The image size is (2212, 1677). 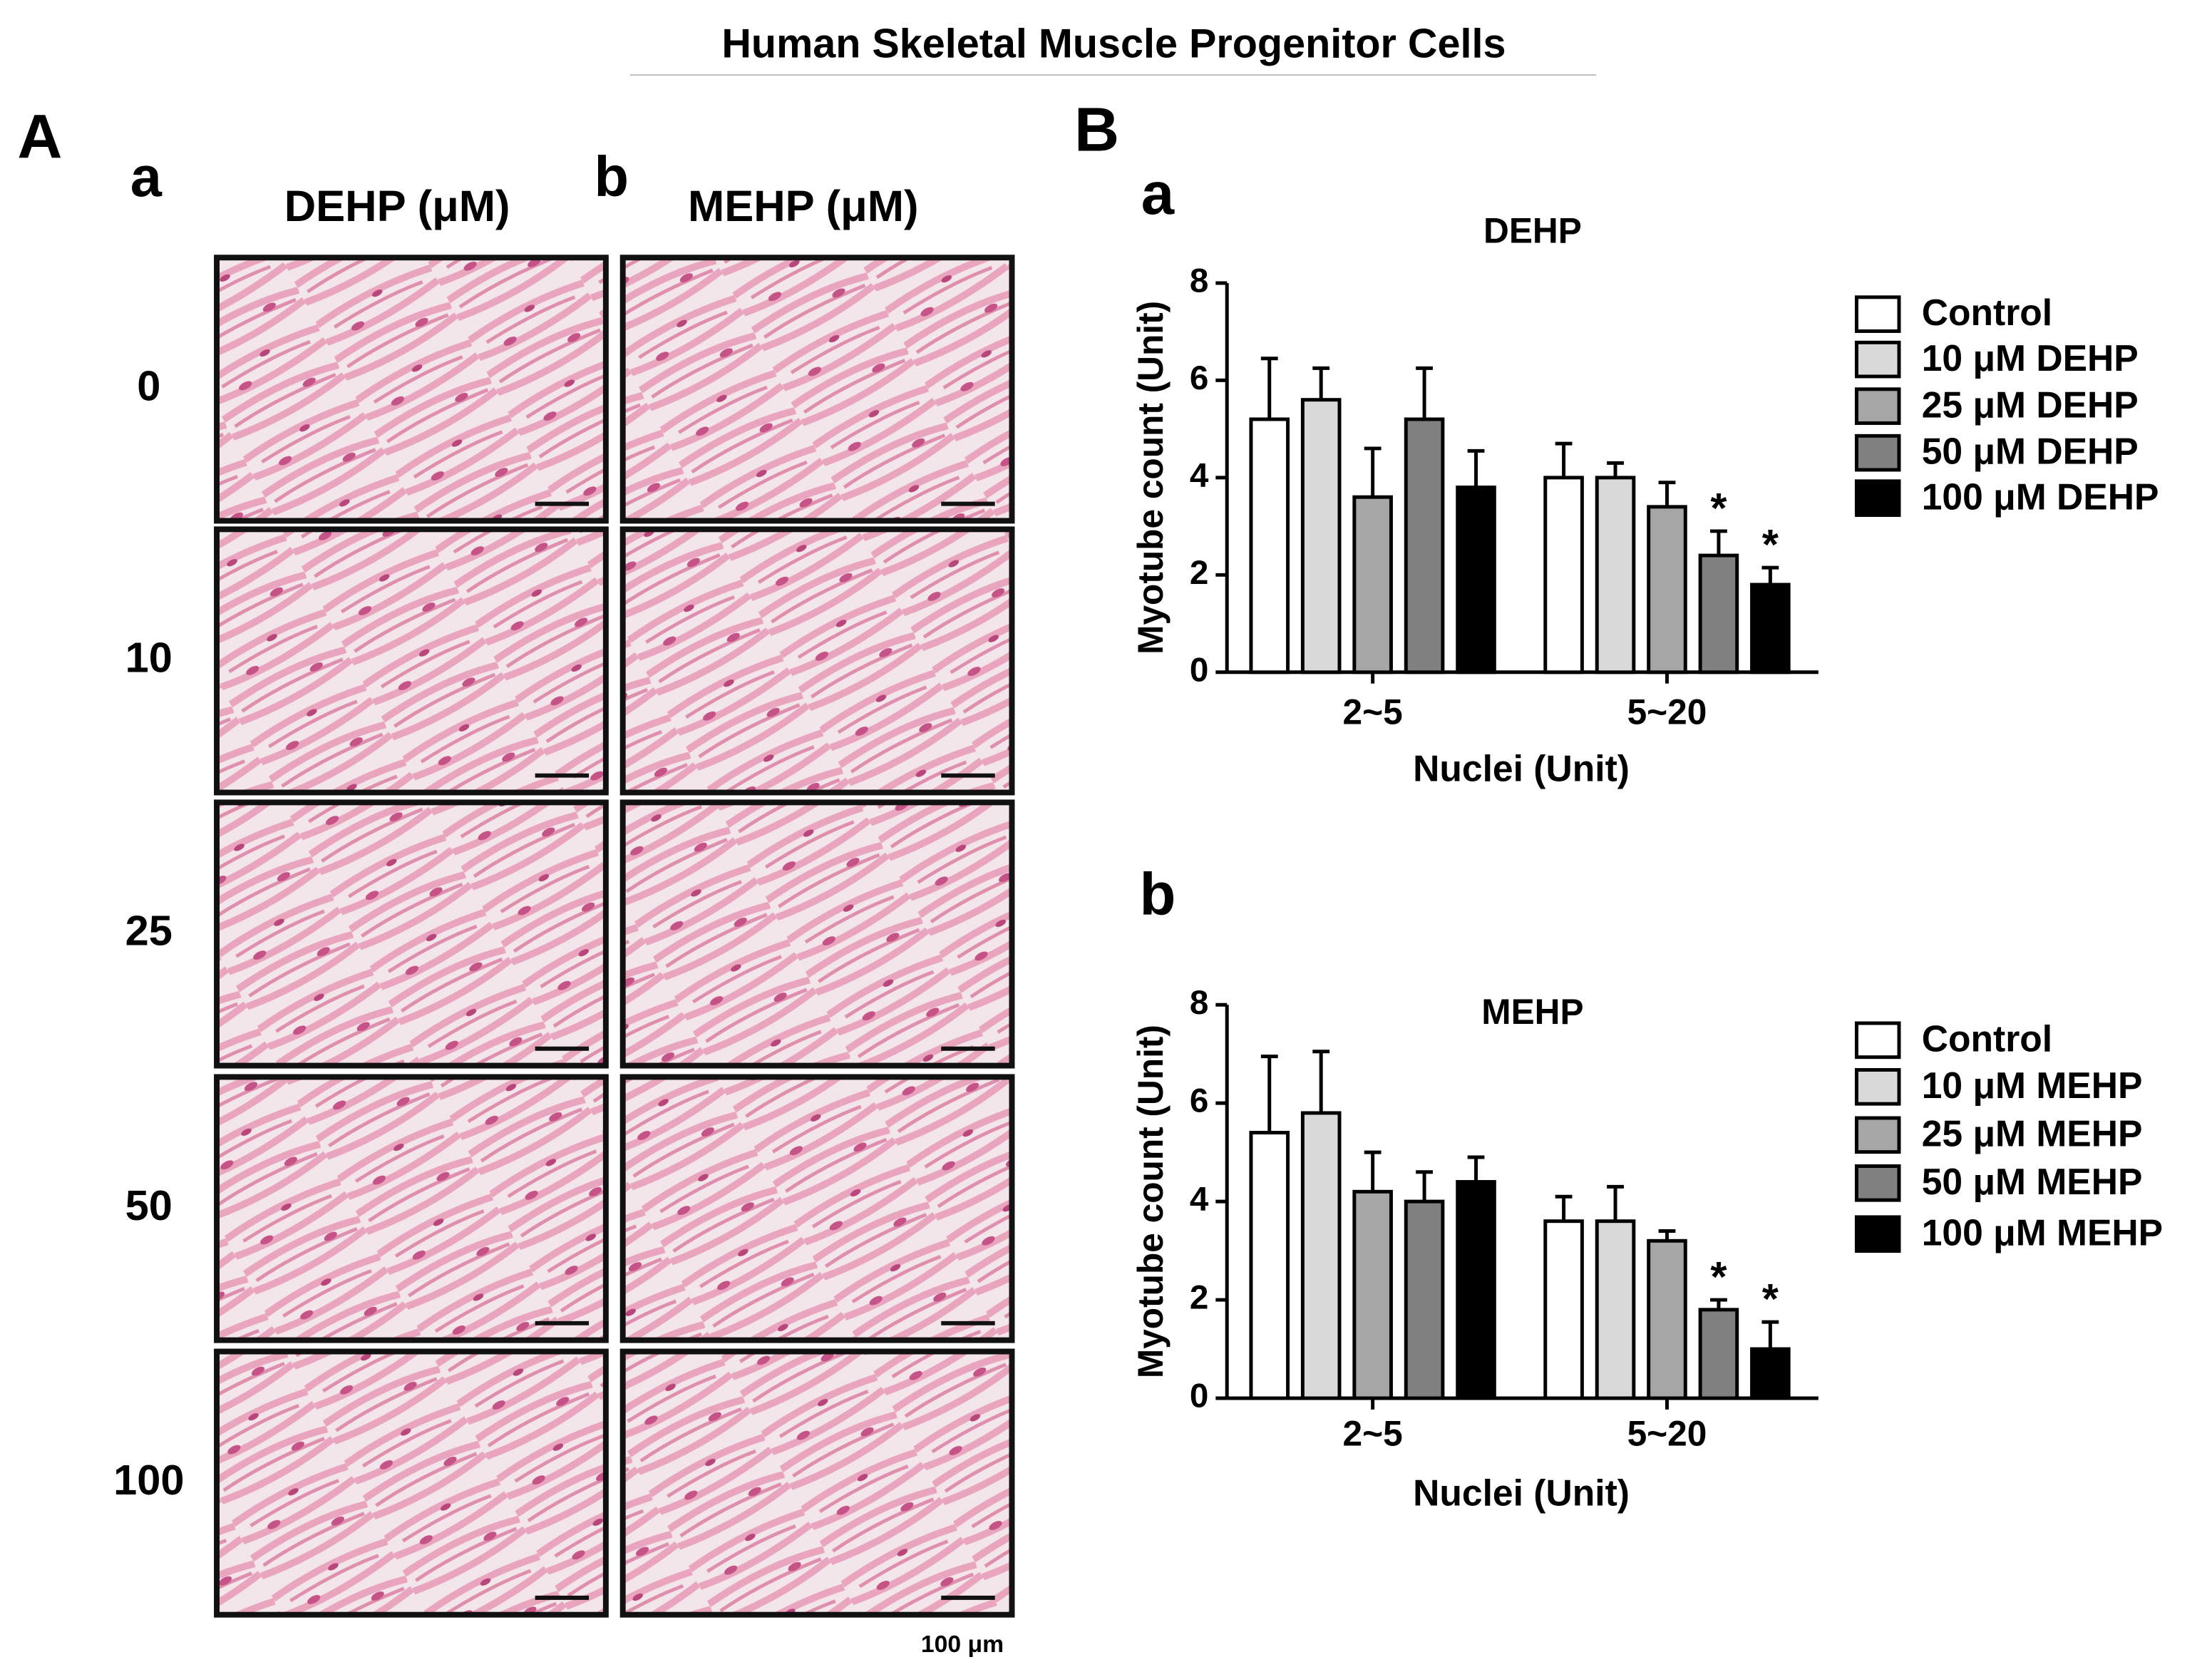 What do you see at coordinates (1532, 231) in the screenshot?
I see `chart-title: DEHP` at bounding box center [1532, 231].